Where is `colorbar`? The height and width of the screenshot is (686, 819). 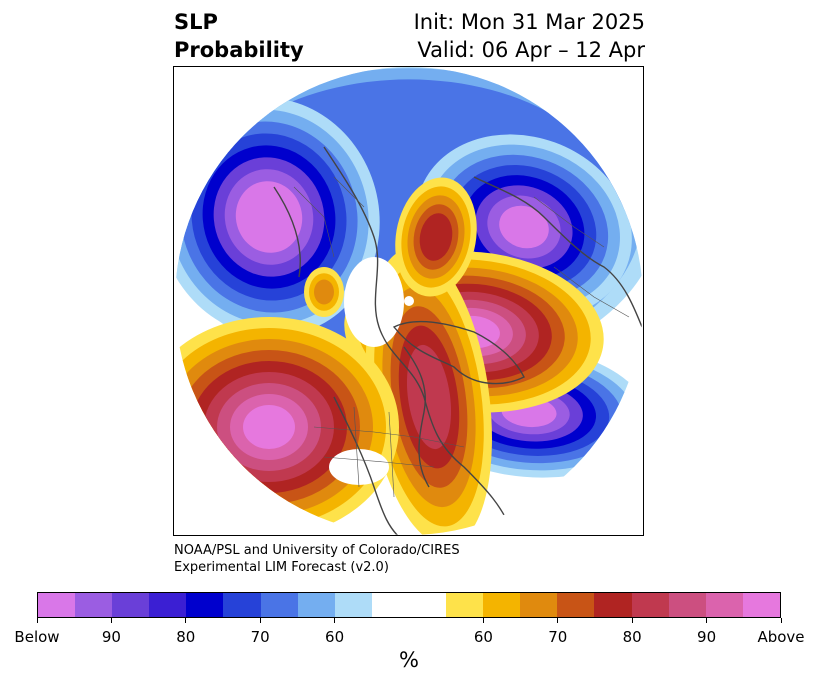
colorbar is located at coordinates (409, 605).